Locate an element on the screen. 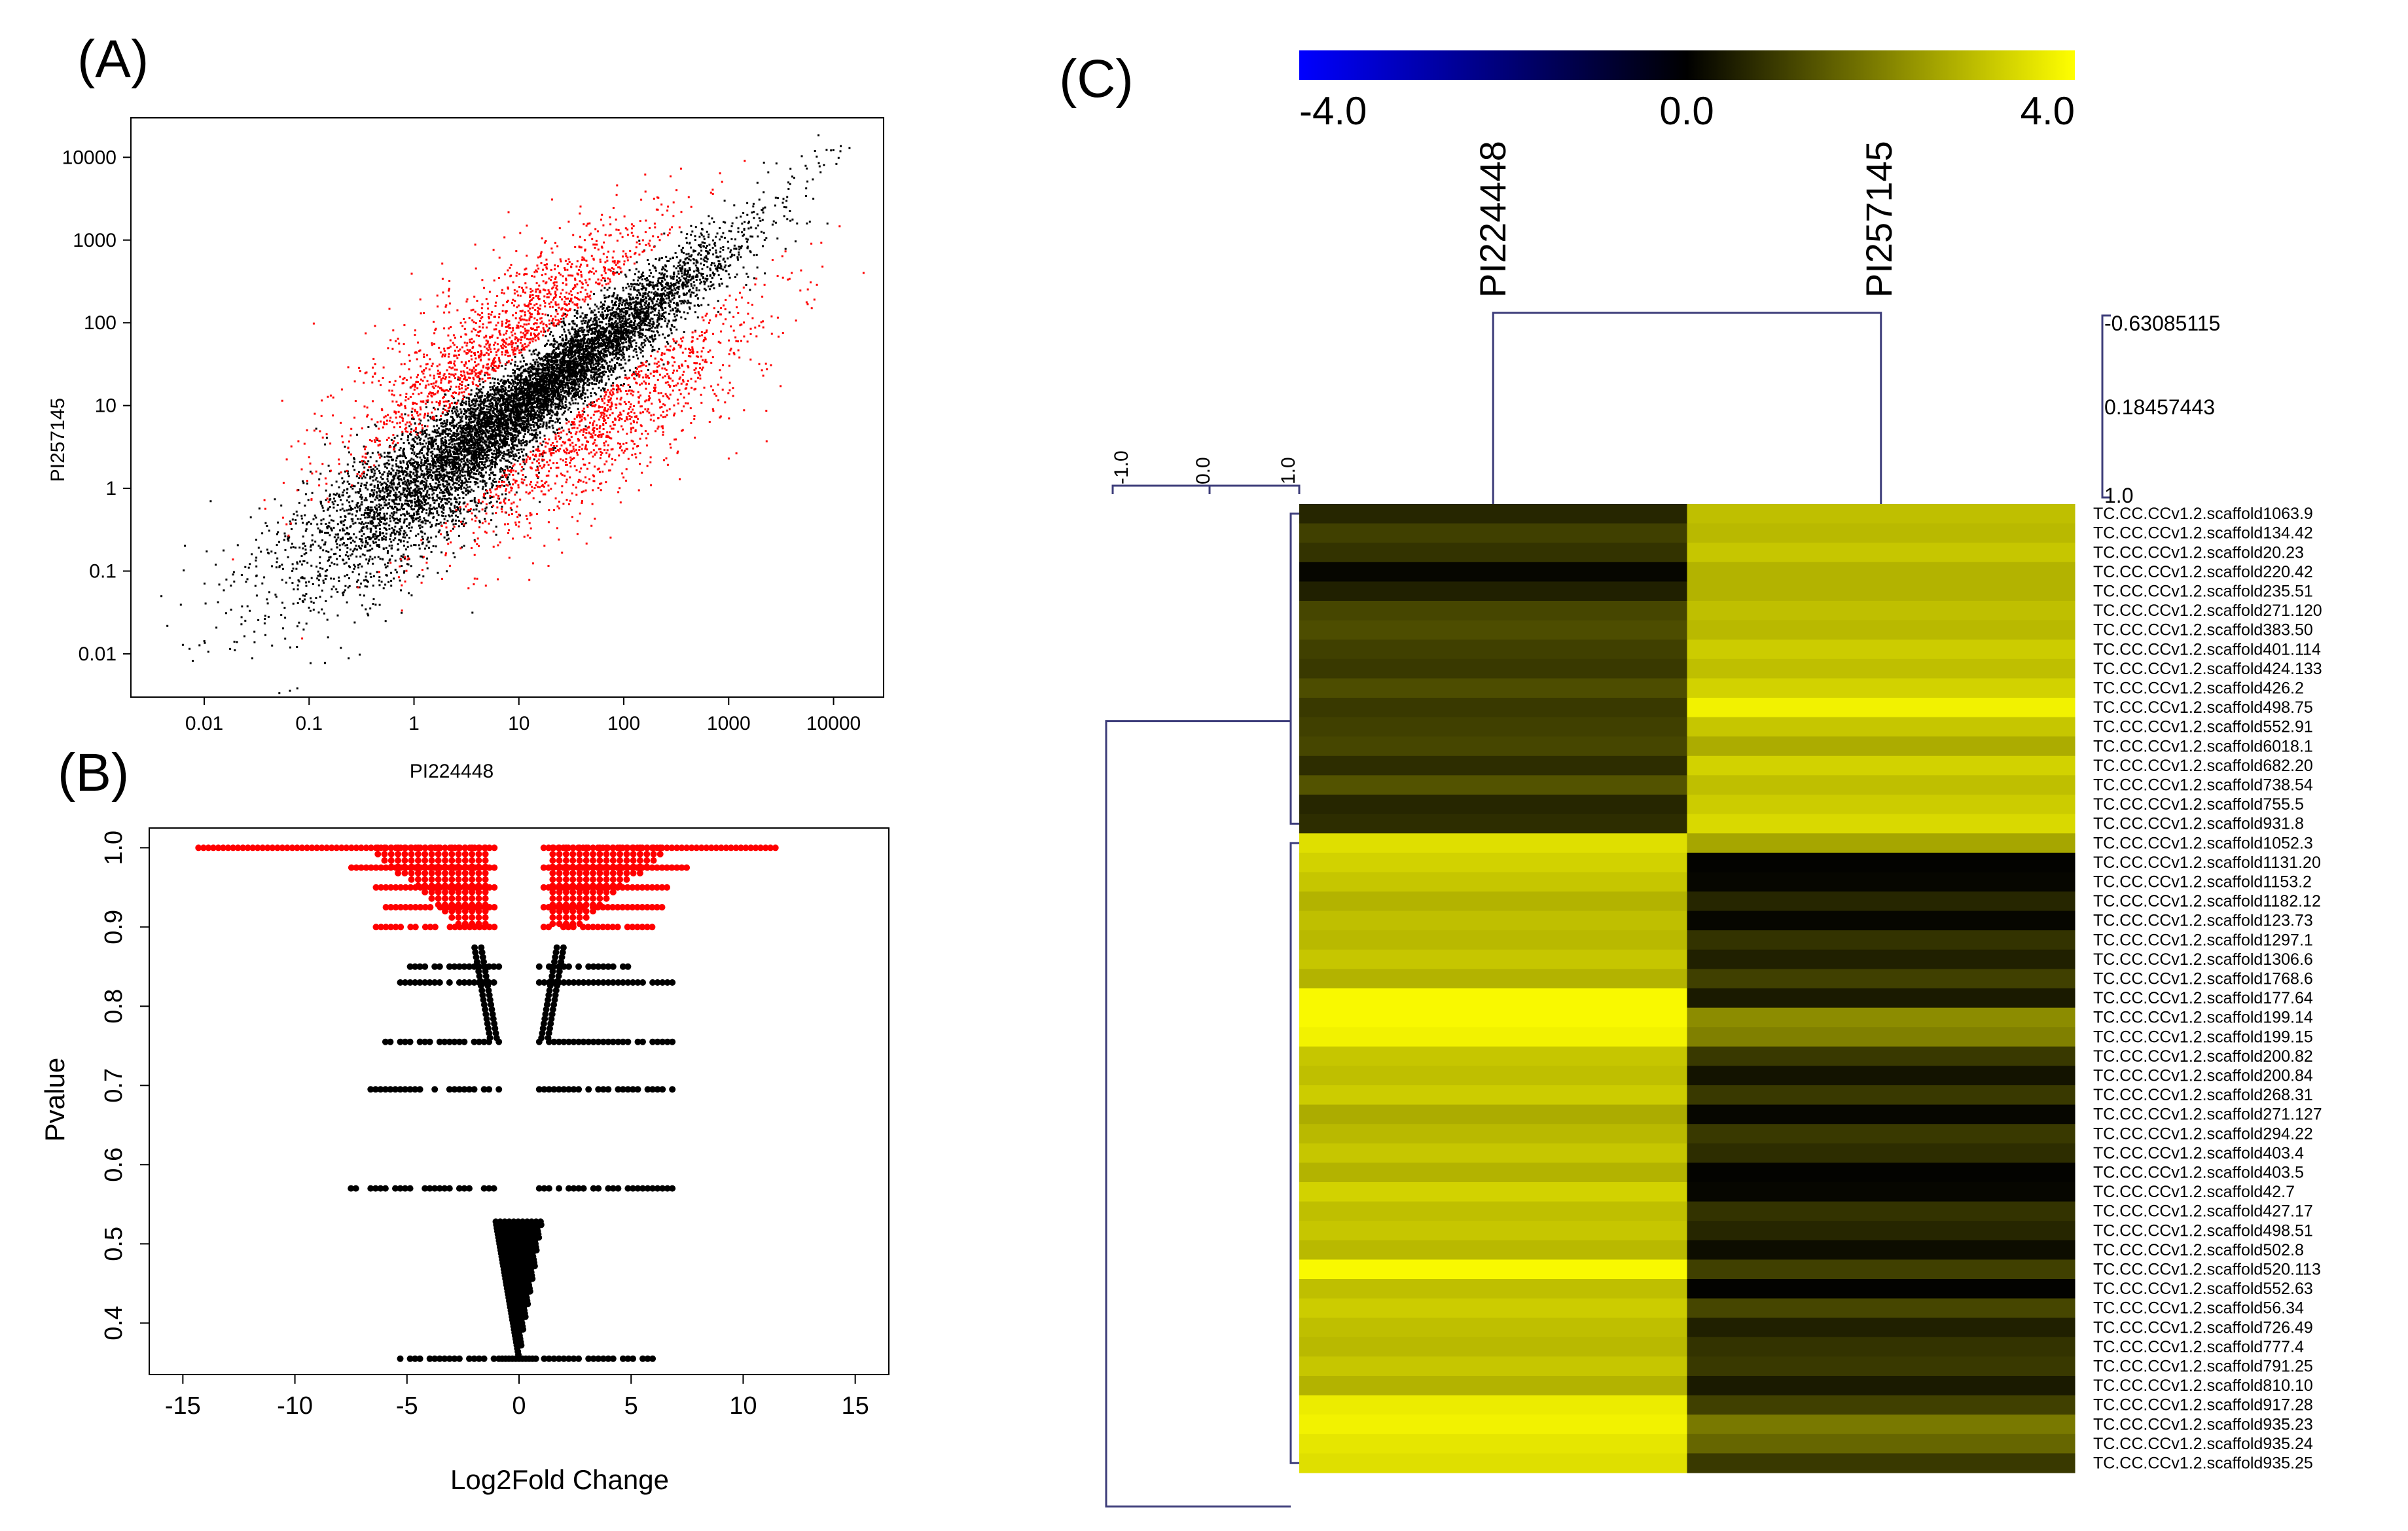  panel-a-ytick-label: 10 is located at coordinates (106, 406).